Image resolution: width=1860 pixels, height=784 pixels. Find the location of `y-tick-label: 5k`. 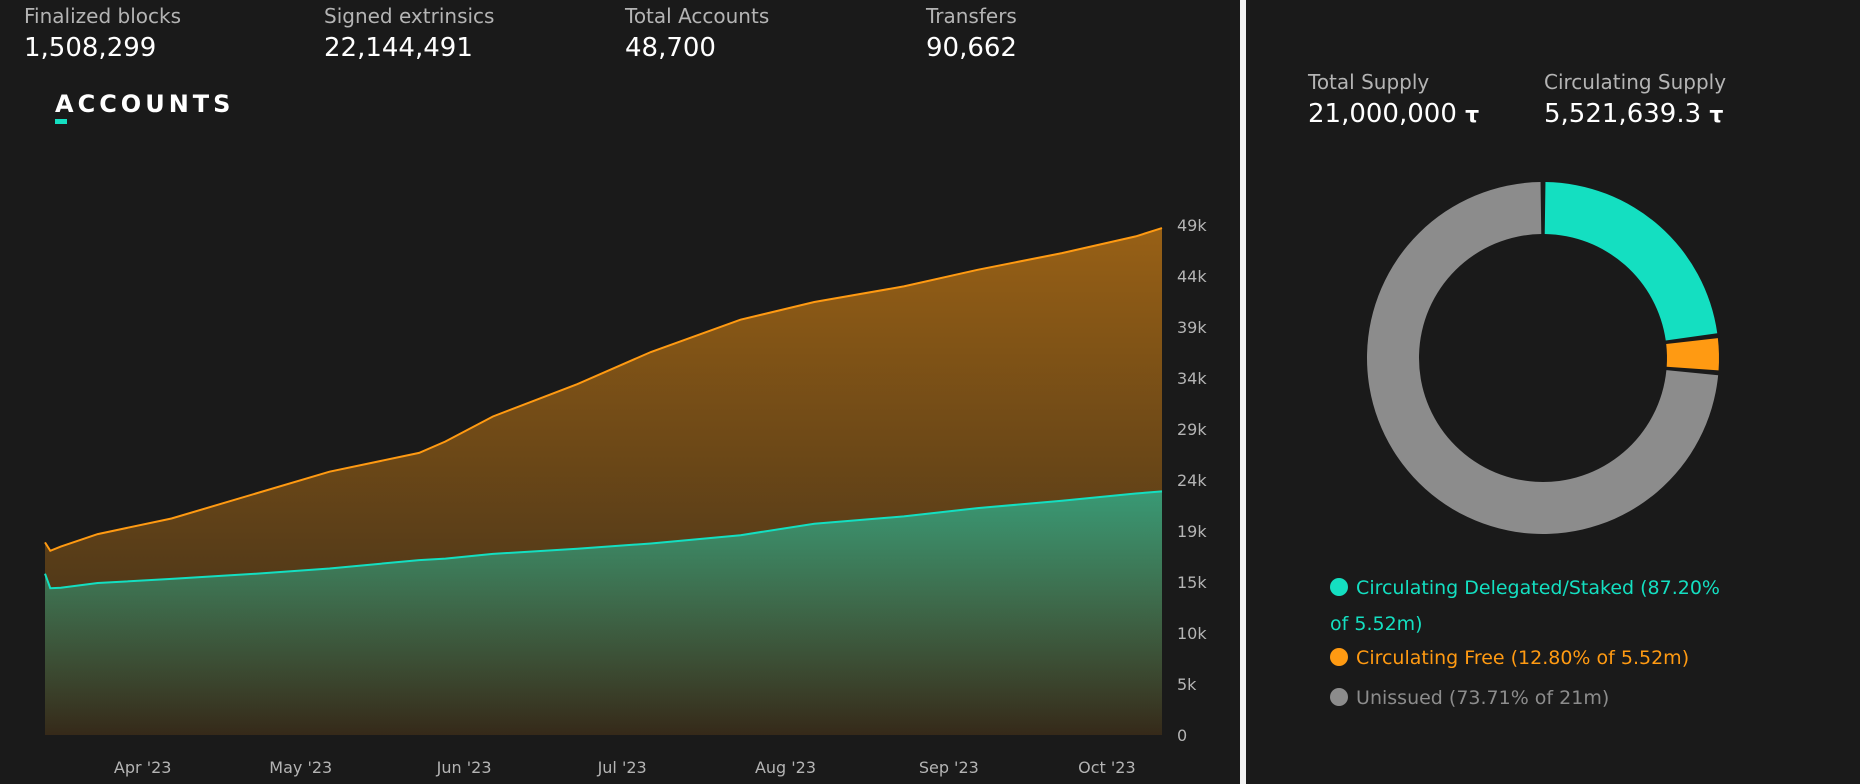

y-tick-label: 5k is located at coordinates (1187, 684).